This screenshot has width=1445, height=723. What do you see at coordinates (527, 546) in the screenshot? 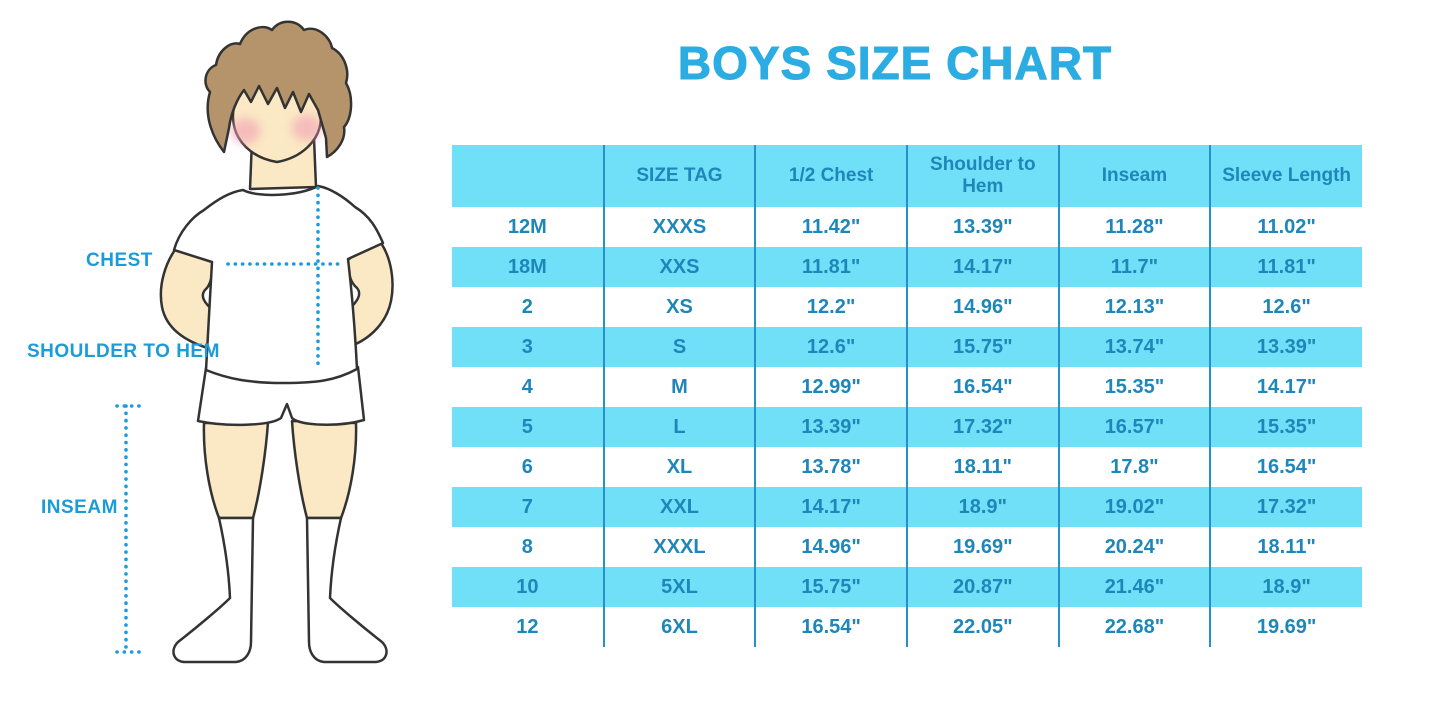
I see `cell-size: 8` at bounding box center [527, 546].